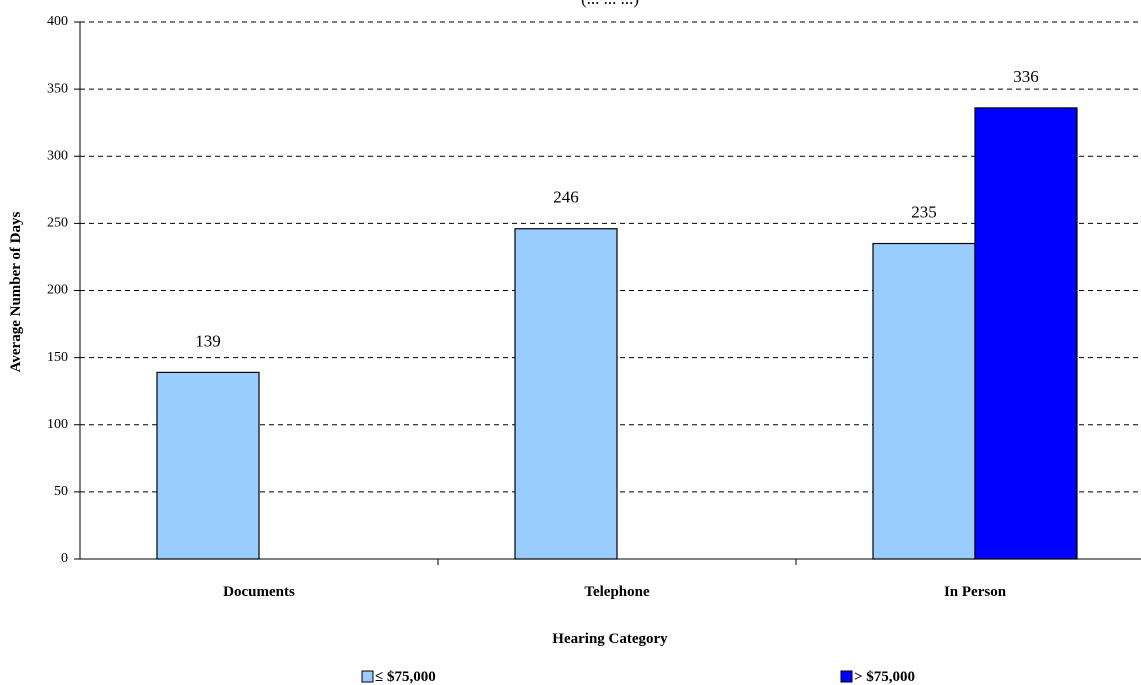 The width and height of the screenshot is (1141, 685). What do you see at coordinates (610, 4) in the screenshot?
I see `chart-title: (... ... ...)` at bounding box center [610, 4].